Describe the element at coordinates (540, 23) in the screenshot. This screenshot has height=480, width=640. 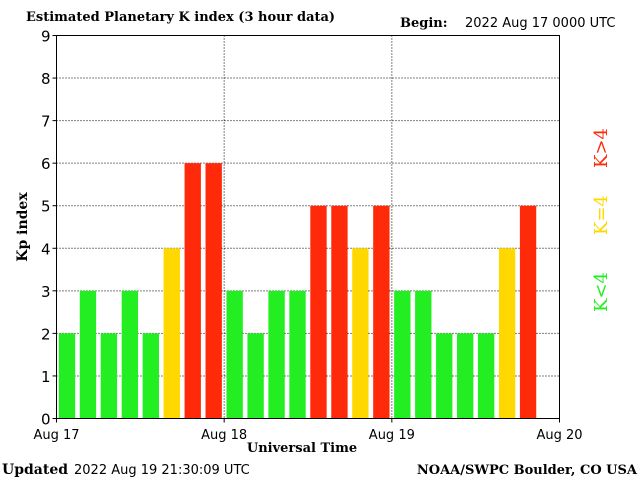
I see `begin-value: 2022 Aug 17 0000 UTC` at that location.